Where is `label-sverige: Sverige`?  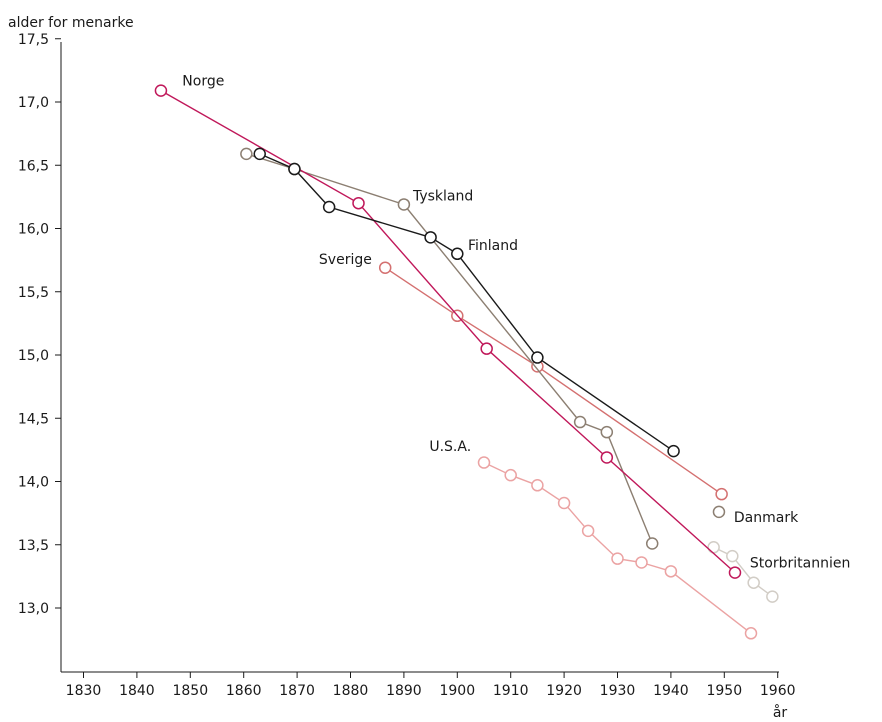
label-sverige: Sverige is located at coordinates (345, 260).